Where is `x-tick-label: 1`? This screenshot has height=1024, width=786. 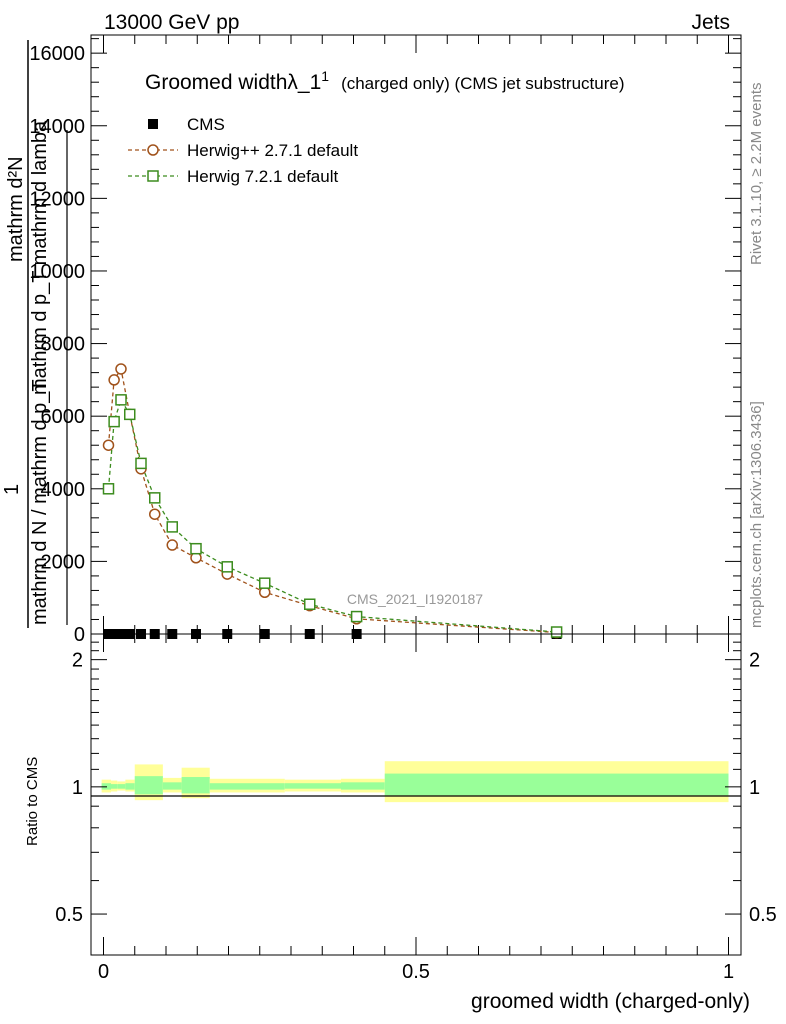
x-tick-label: 1 is located at coordinates (728, 972).